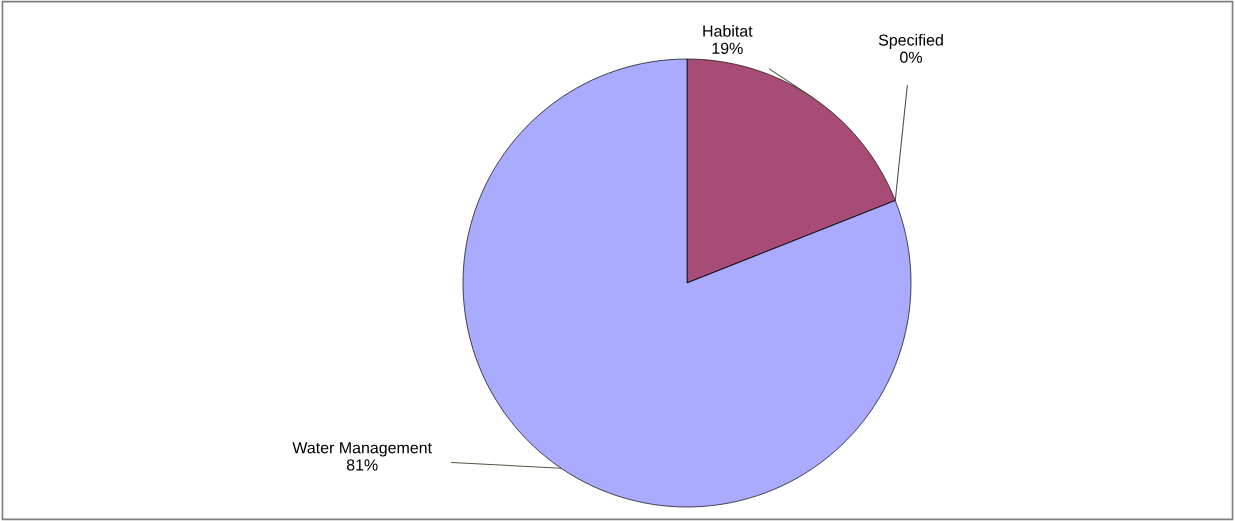  Describe the element at coordinates (911, 57) in the screenshot. I see `text: 0%` at that location.